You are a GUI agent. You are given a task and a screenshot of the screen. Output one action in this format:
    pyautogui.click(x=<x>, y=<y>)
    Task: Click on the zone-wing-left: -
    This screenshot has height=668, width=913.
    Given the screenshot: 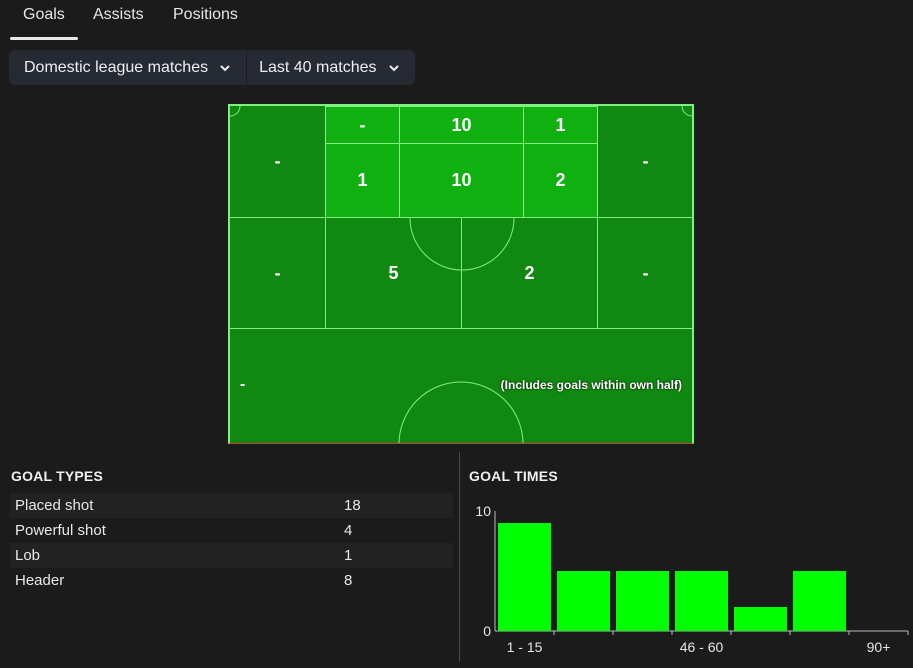 What is the action you would take?
    pyautogui.click(x=278, y=162)
    